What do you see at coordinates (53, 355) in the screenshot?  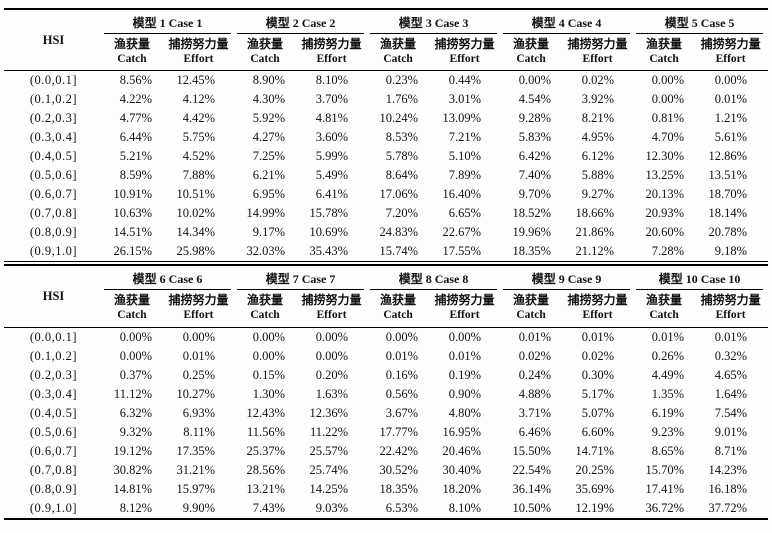 I see `hsi-range-cell: (0.1,0.2]` at bounding box center [53, 355].